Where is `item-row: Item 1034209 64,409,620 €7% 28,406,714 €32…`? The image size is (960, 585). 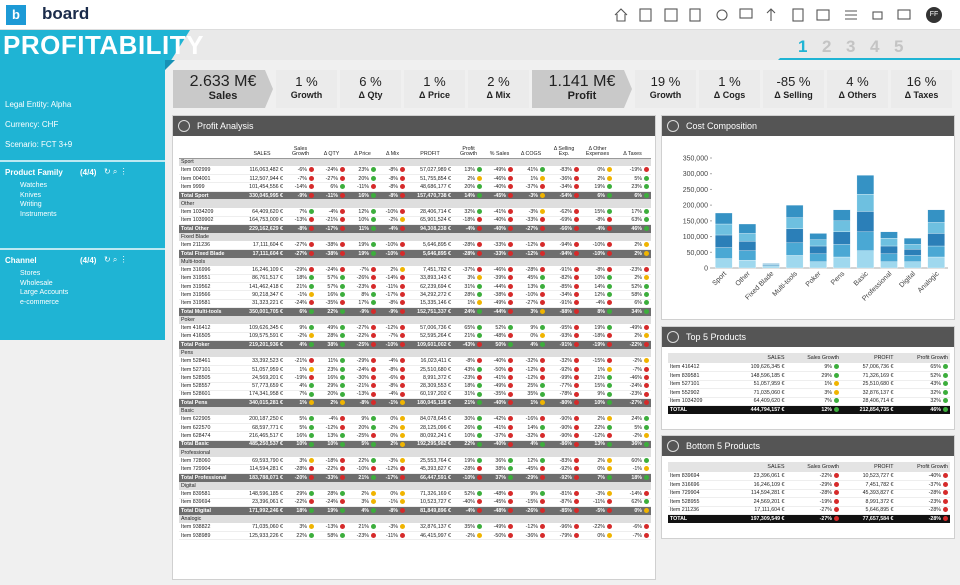
item-row: Item 1034209 64,409,620 €7% 28,406,714 €32… is located at coordinates (809, 401).